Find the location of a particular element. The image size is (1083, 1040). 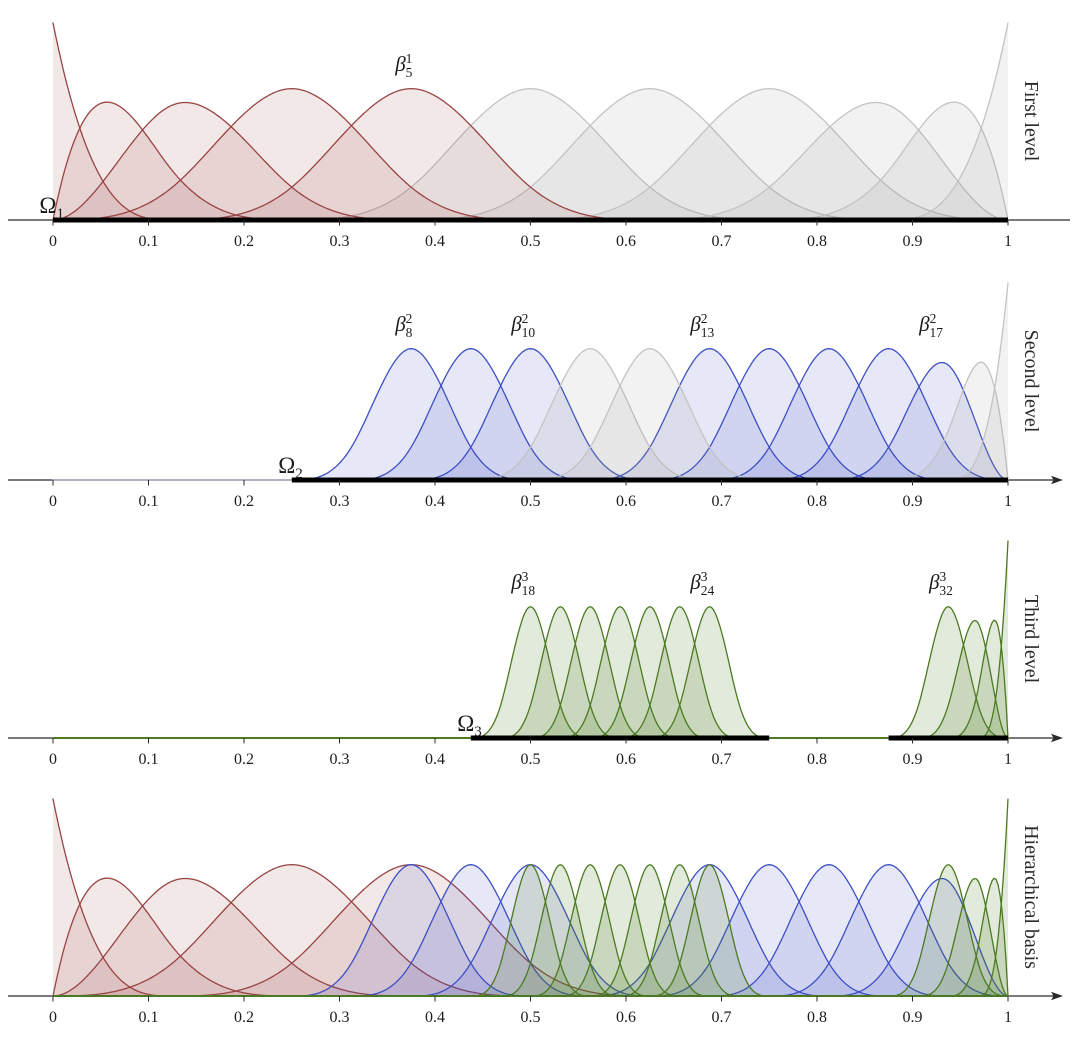

omega-symbol: Ω is located at coordinates (465, 723).